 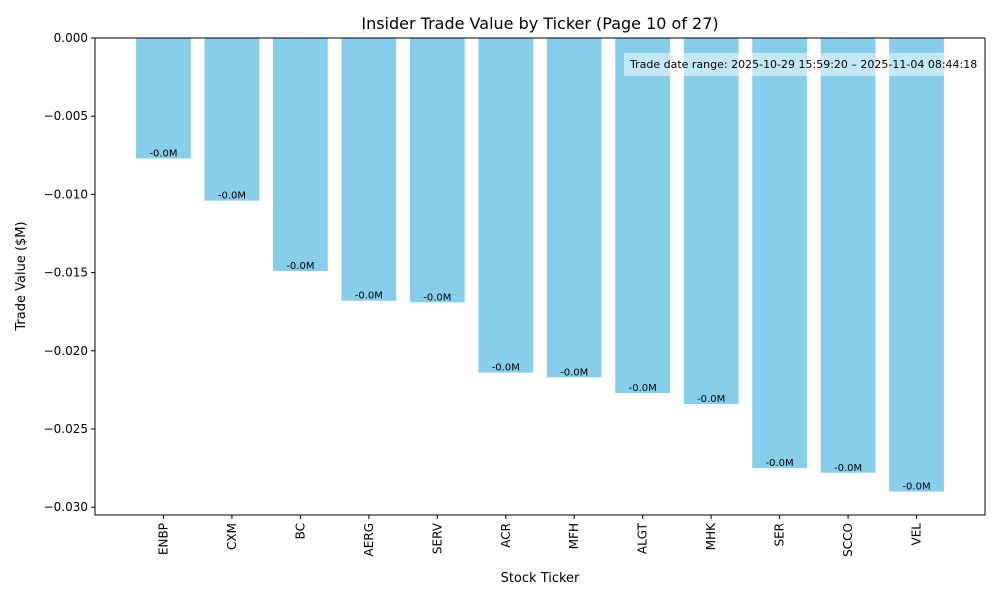 What do you see at coordinates (163, 98) in the screenshot?
I see `bar-enbp` at bounding box center [163, 98].